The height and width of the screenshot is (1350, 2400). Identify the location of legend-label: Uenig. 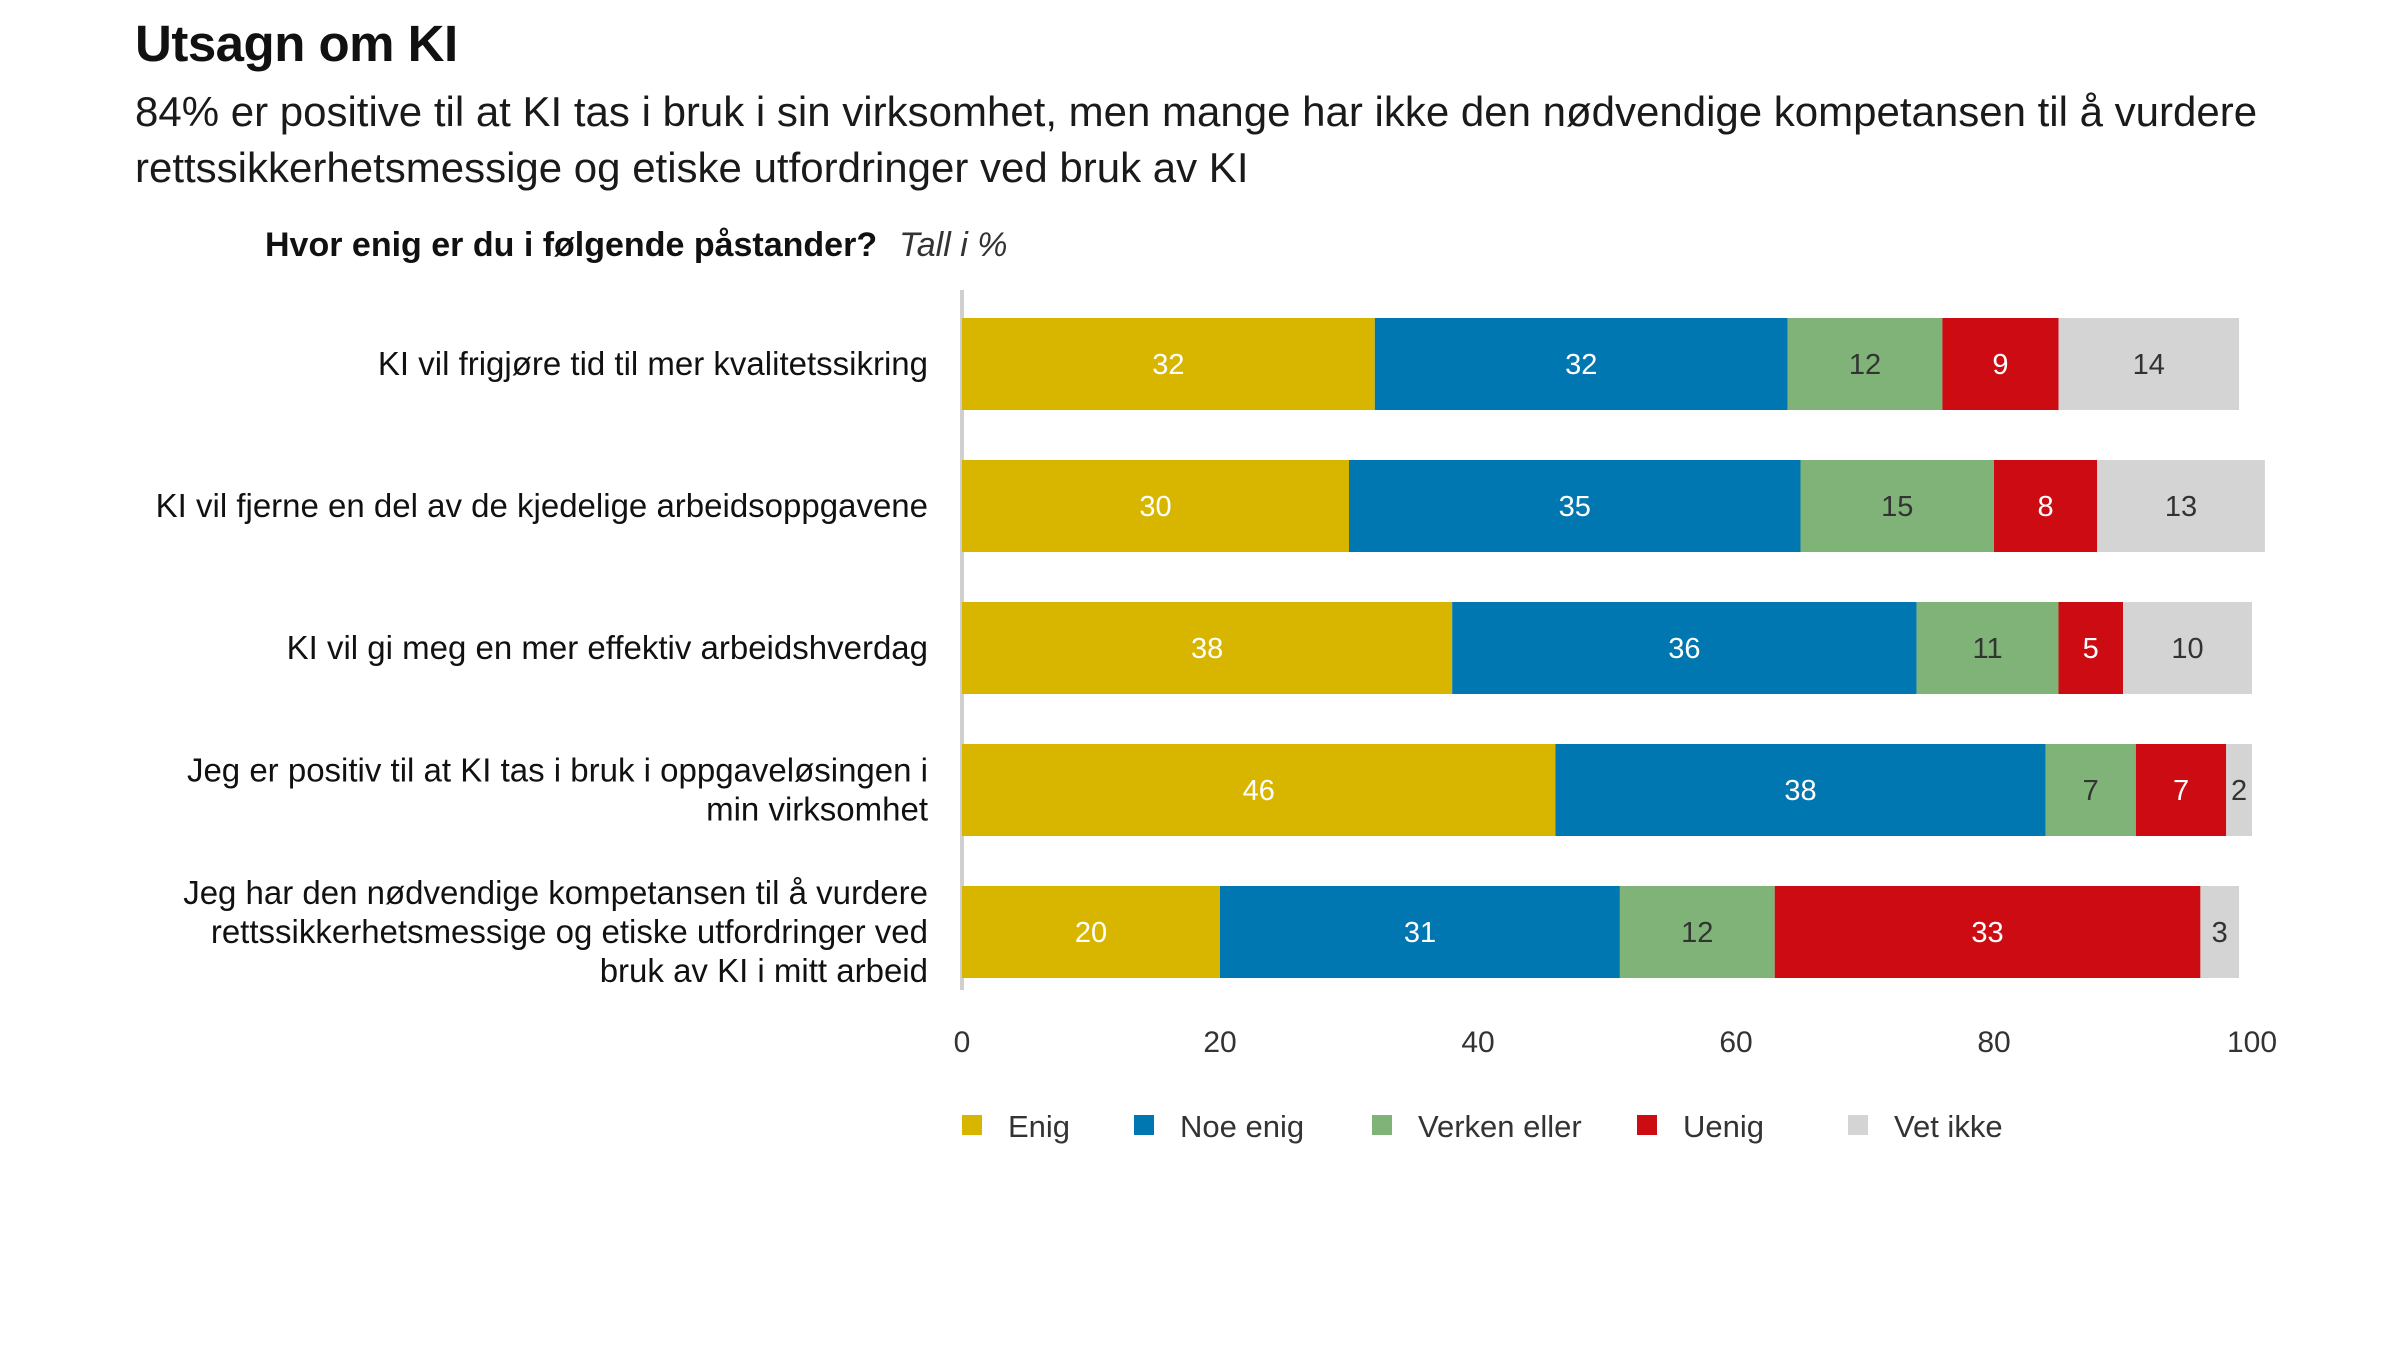
(1723, 1126).